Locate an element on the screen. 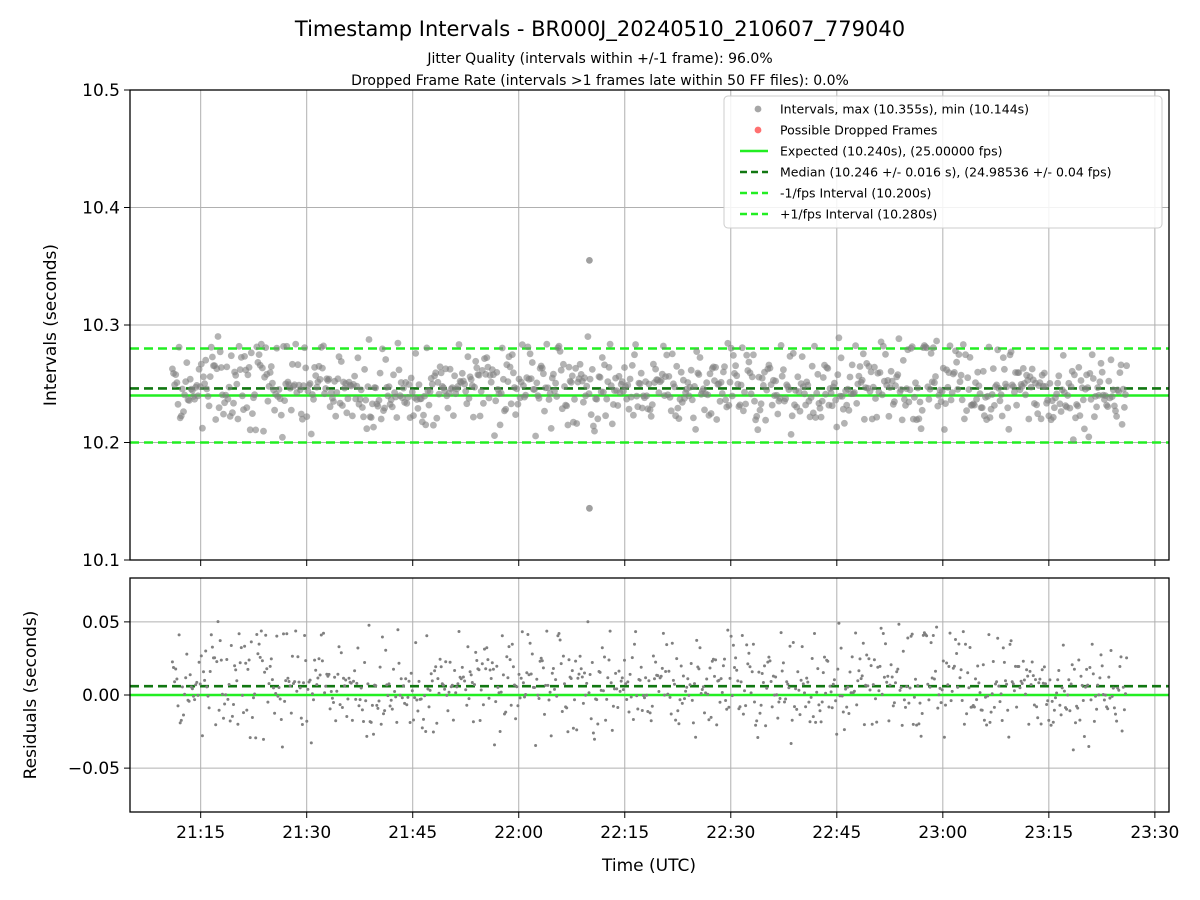  intervals-y-tick-label: 10.3 is located at coordinates (101, 326).